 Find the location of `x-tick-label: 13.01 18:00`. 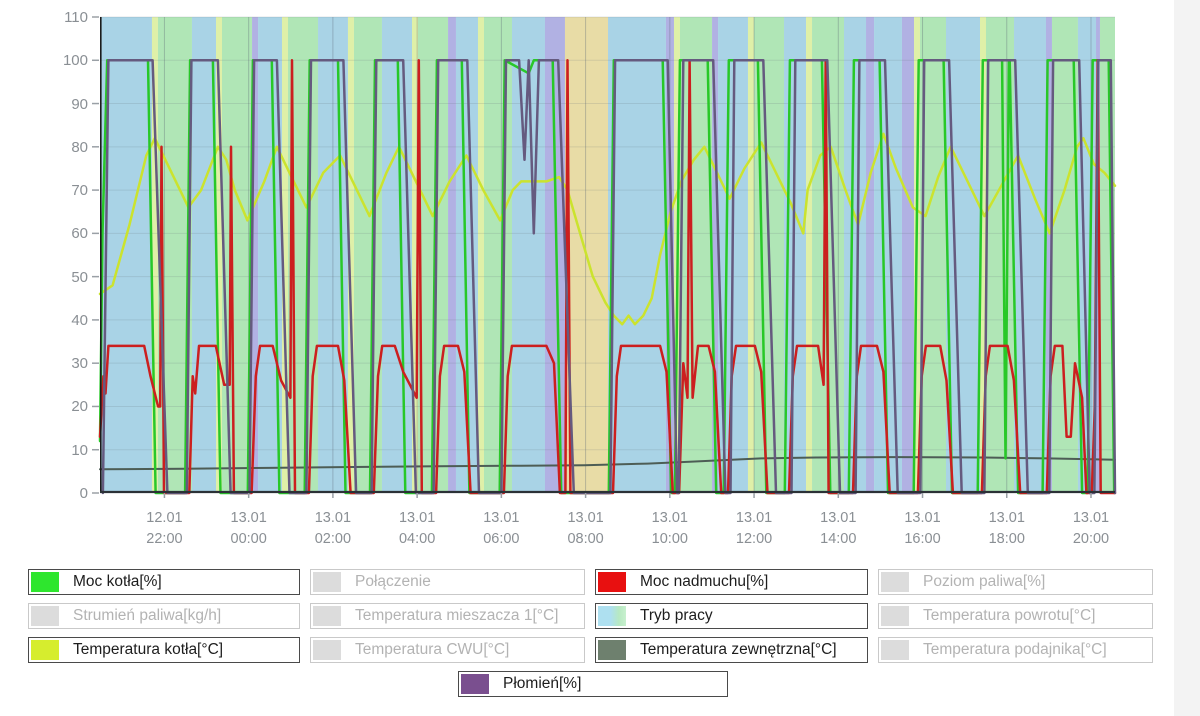

x-tick-label: 13.01 18:00 is located at coordinates (1006, 529).